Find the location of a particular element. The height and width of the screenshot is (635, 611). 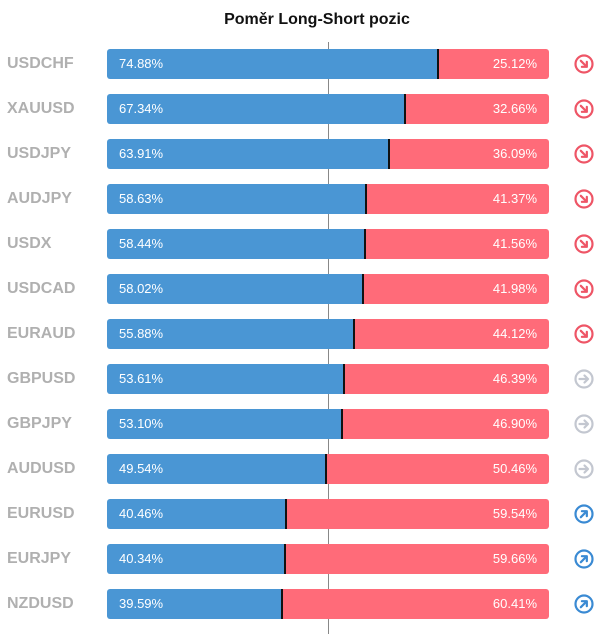

ratio-bar: 49.54% 50.46% is located at coordinates (328, 469).